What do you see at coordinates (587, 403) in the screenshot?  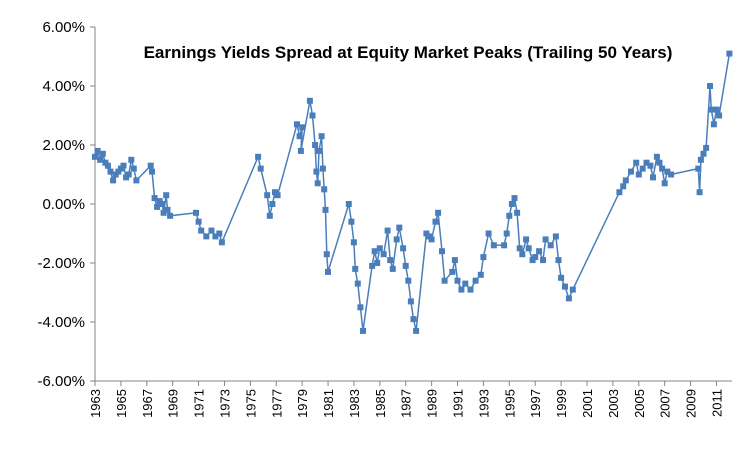 I see `x-tick-label: 2001` at bounding box center [587, 403].